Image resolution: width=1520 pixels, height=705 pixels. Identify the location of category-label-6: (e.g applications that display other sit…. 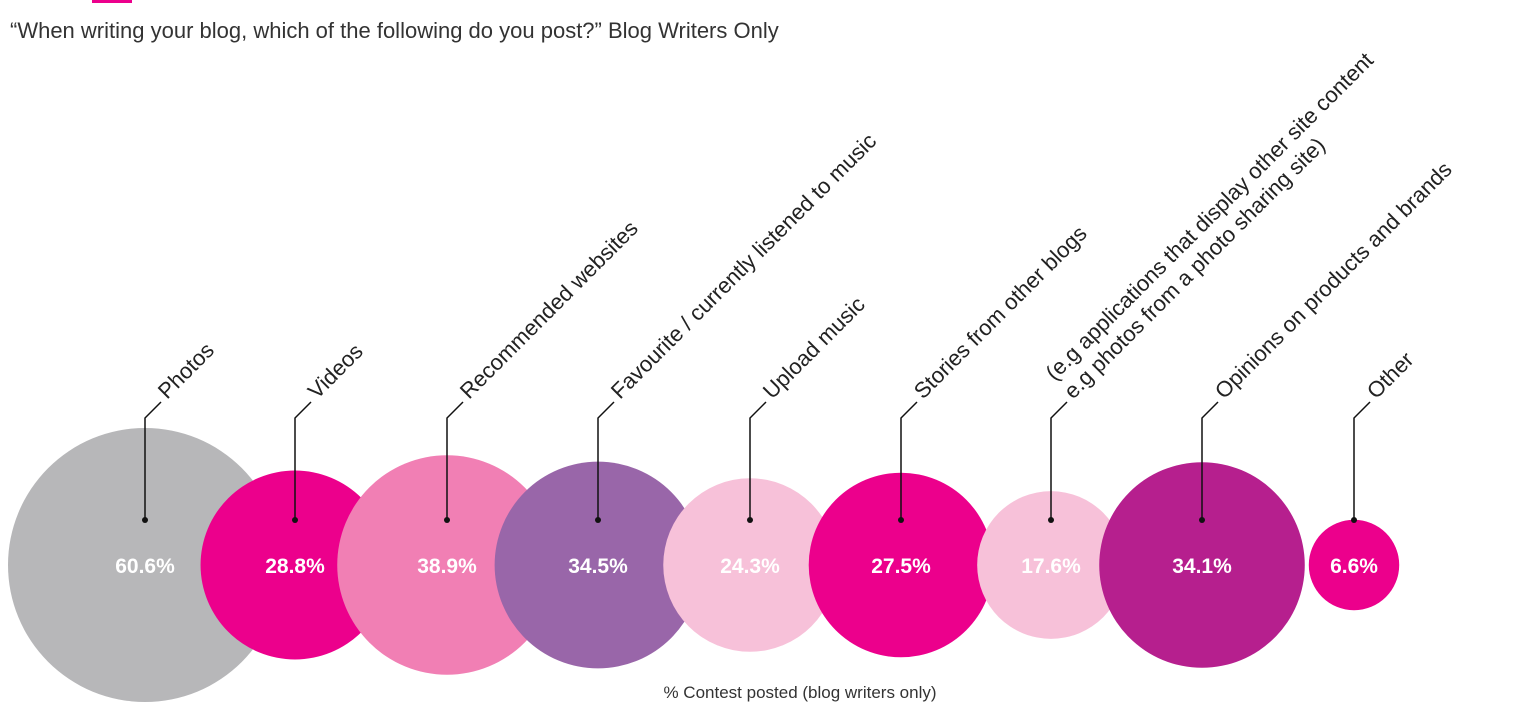
(1218, 226).